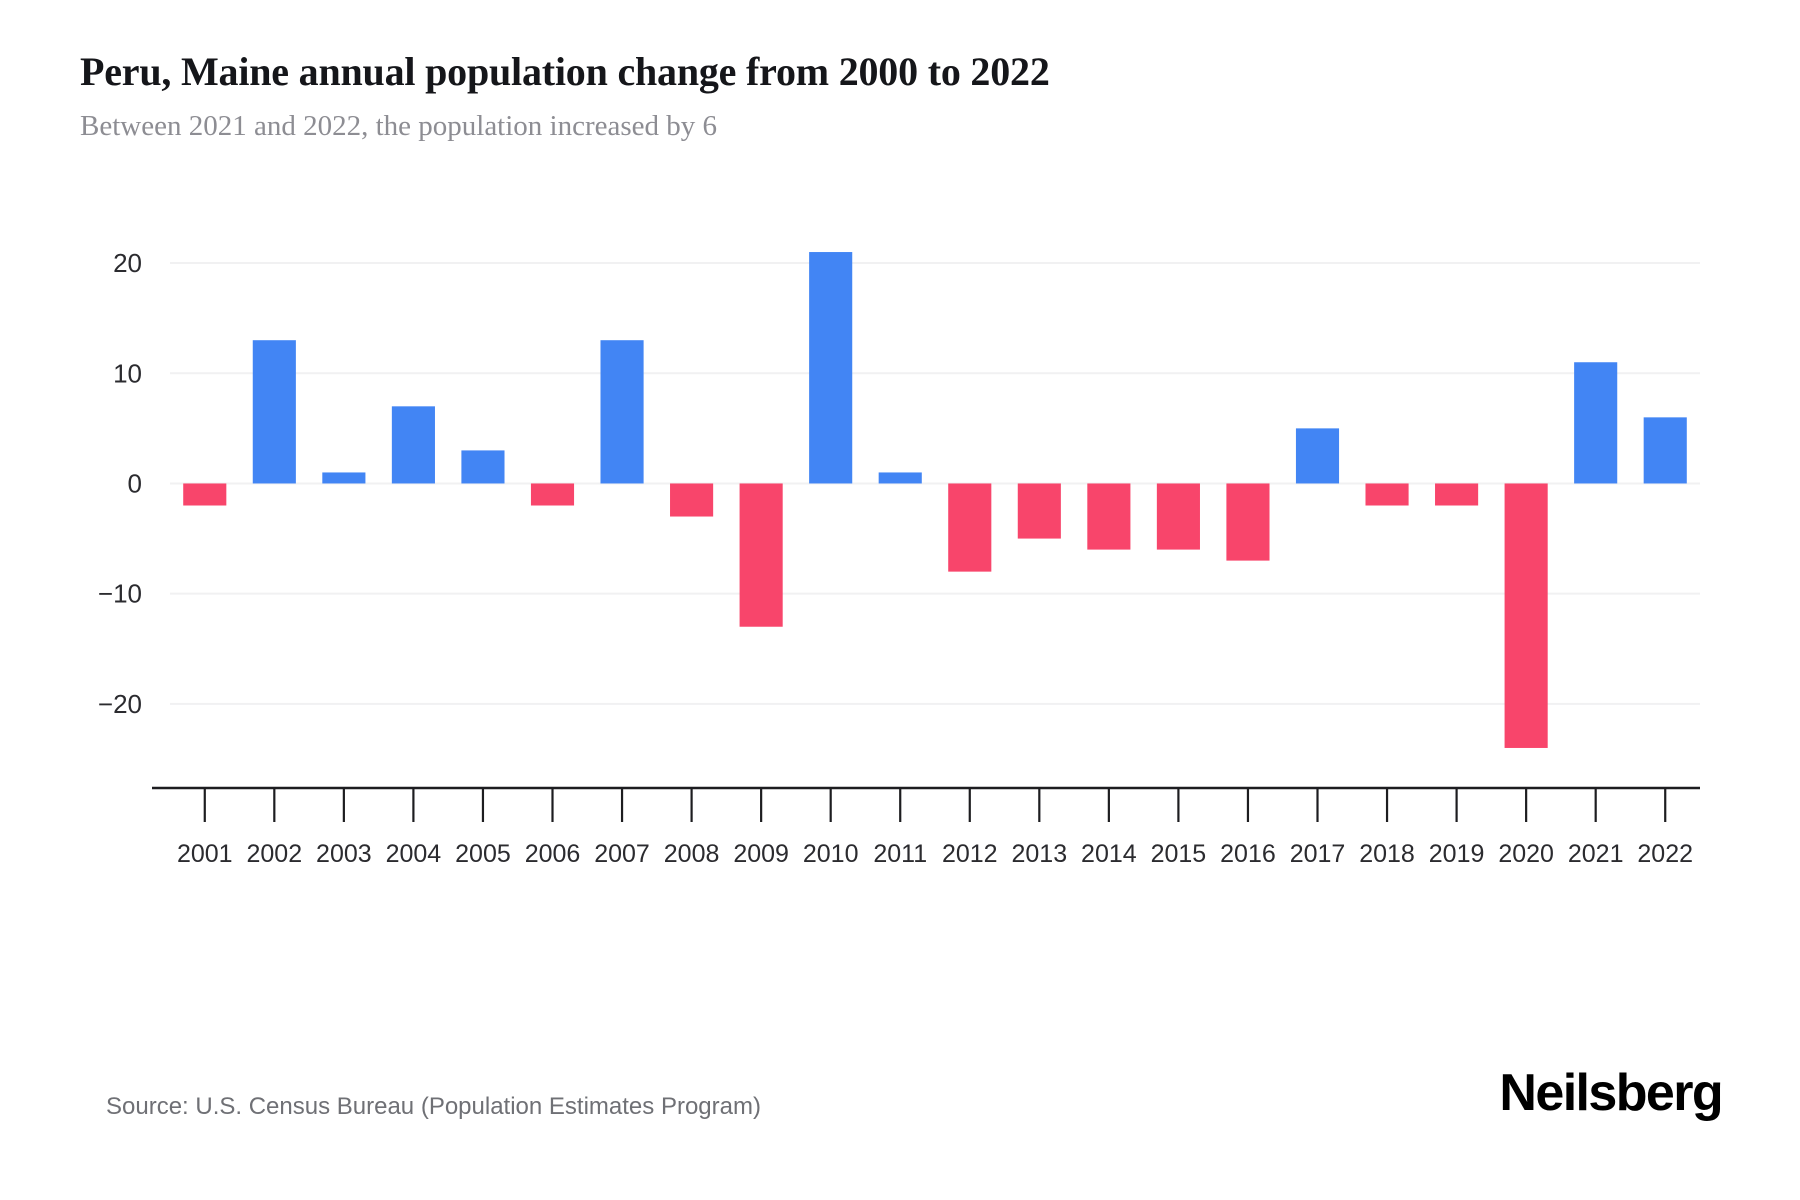  I want to click on bar-2003, so click(344, 478).